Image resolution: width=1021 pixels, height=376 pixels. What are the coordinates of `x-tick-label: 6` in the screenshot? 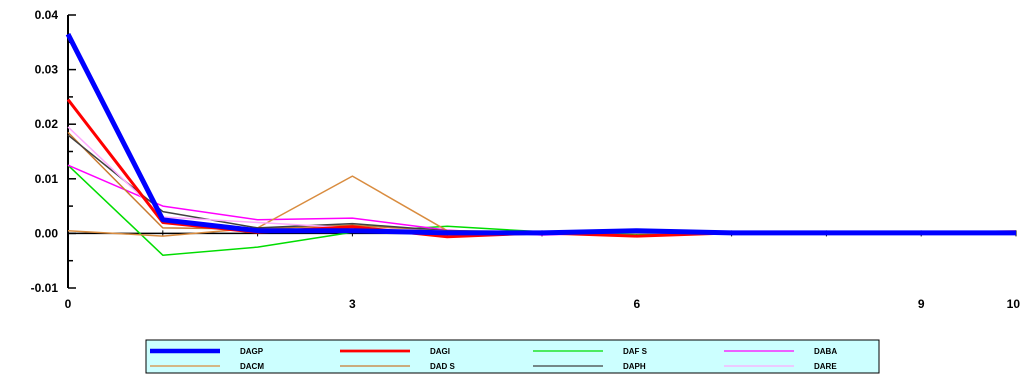 It's located at (636, 304).